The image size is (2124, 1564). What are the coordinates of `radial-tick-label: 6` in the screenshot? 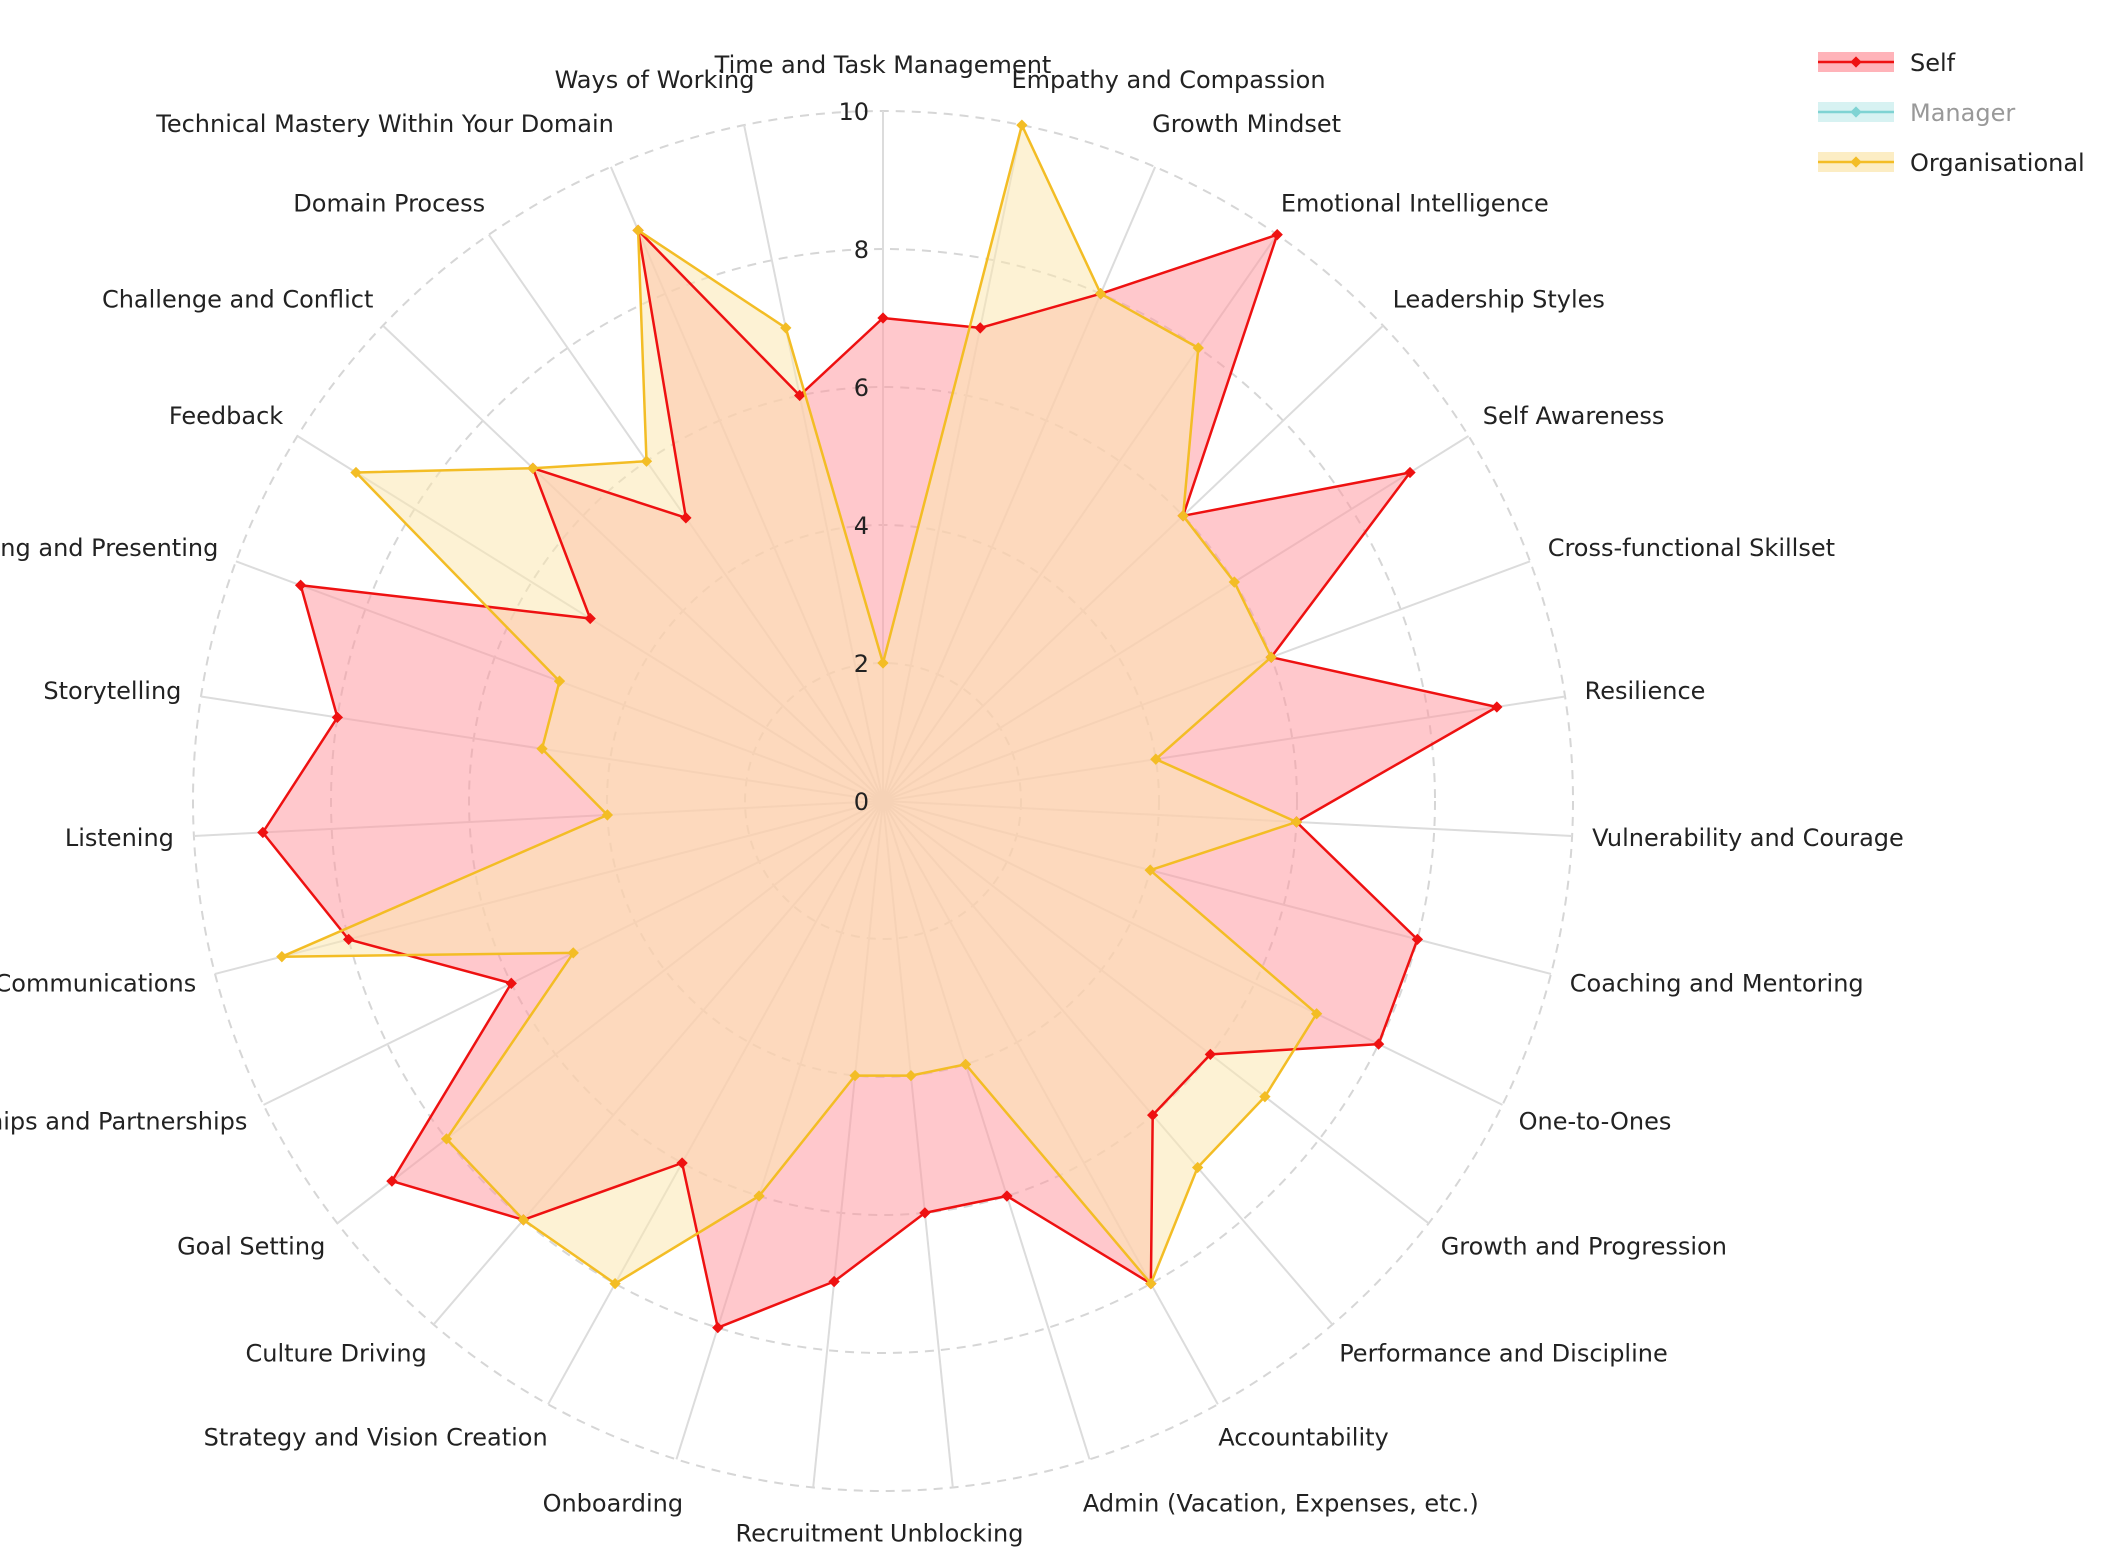 It's located at (861, 388).